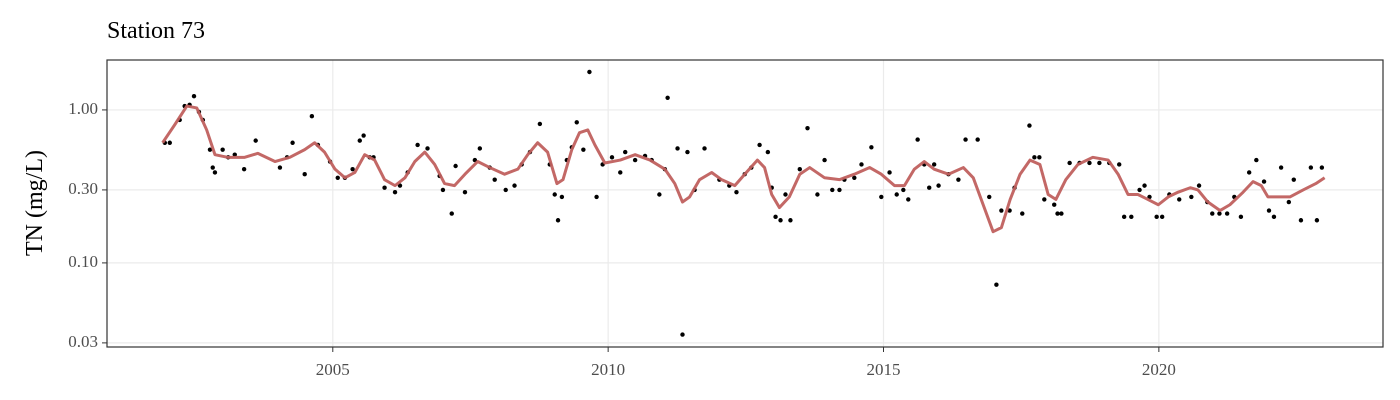 The height and width of the screenshot is (400, 1400). Describe the element at coordinates (83, 188) in the screenshot. I see `y-tick-label: 0.30` at that location.